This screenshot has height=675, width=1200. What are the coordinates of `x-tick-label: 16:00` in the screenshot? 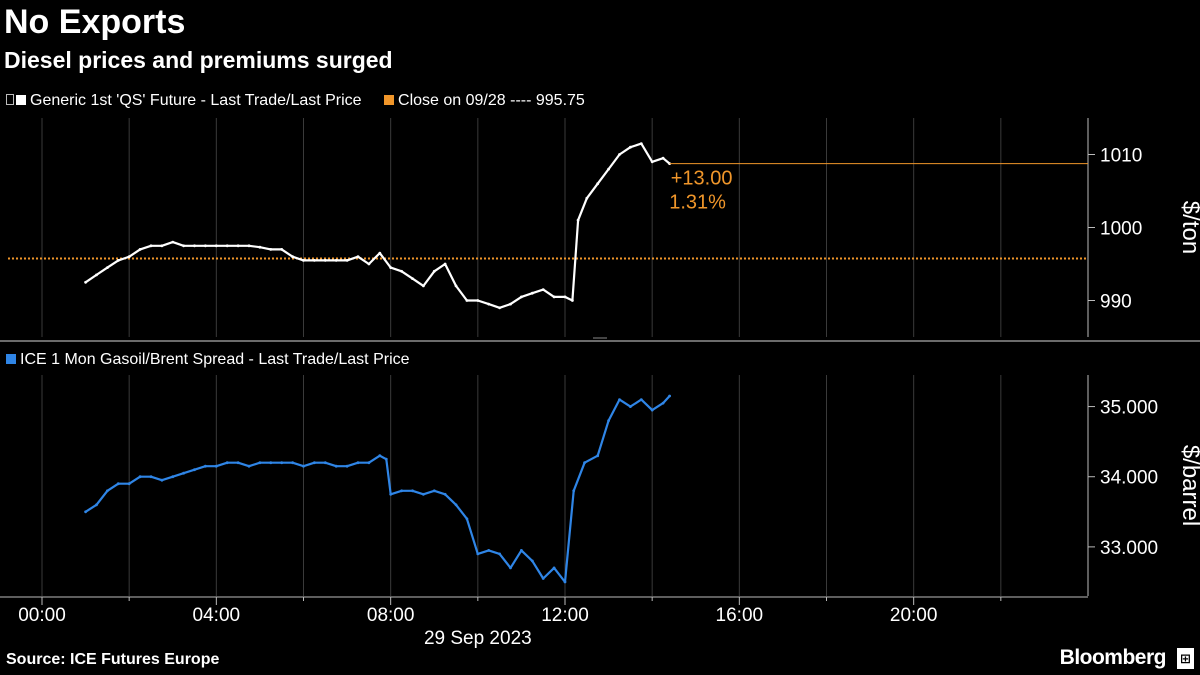 It's located at (740, 615).